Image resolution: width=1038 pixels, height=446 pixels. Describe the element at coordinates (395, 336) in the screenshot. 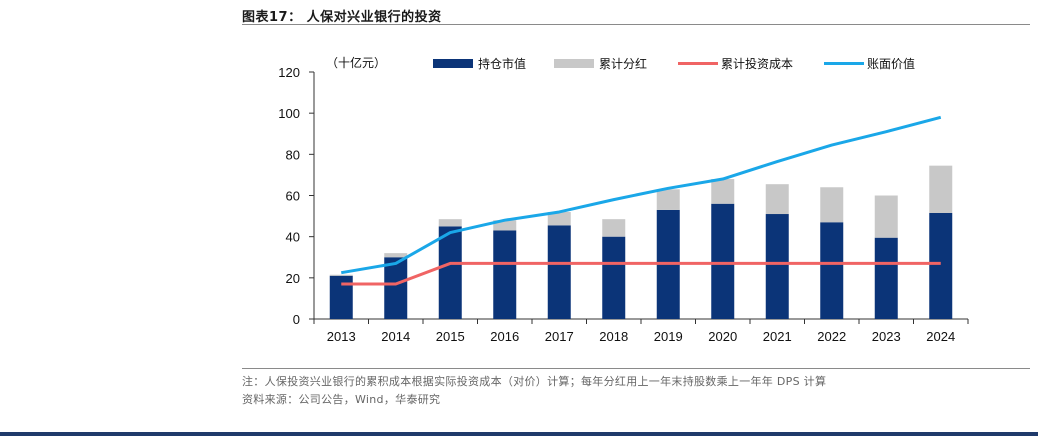

I see `x-tick-label: 2014` at that location.